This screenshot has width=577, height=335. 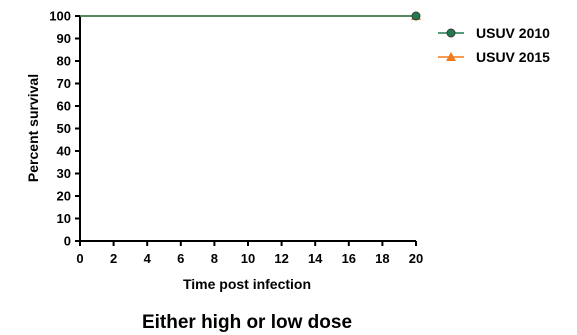 I want to click on x-tick-label: 20, so click(x=416, y=258).